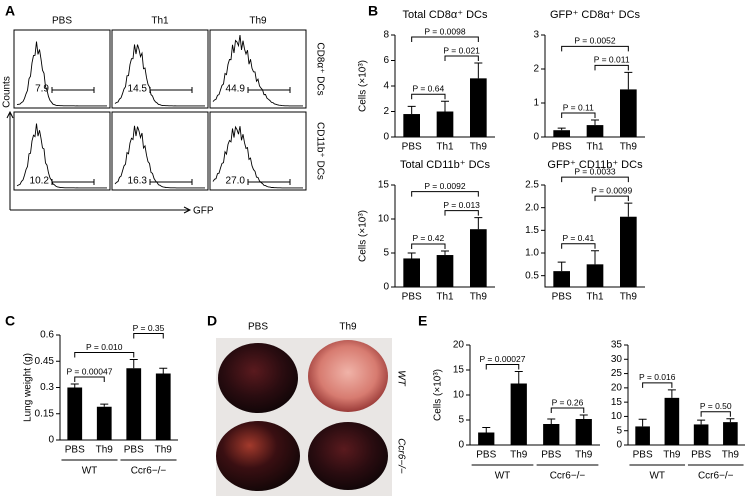 The width and height of the screenshot is (755, 496). What do you see at coordinates (428, 89) in the screenshot?
I see `p-value: P = 0.64` at bounding box center [428, 89].